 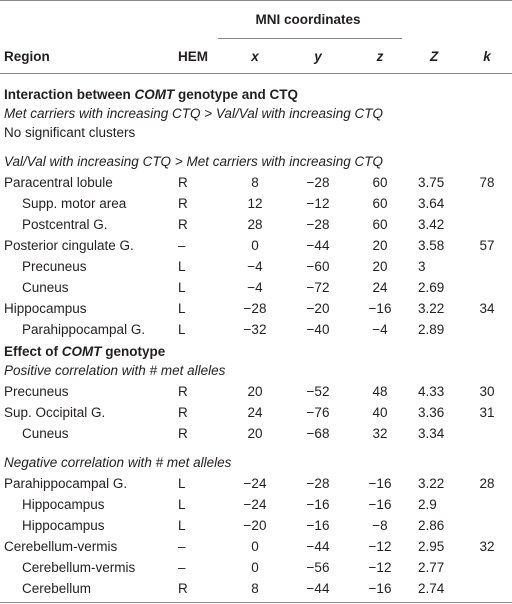 What do you see at coordinates (431, 308) in the screenshot?
I see `cell: 3.22` at bounding box center [431, 308].